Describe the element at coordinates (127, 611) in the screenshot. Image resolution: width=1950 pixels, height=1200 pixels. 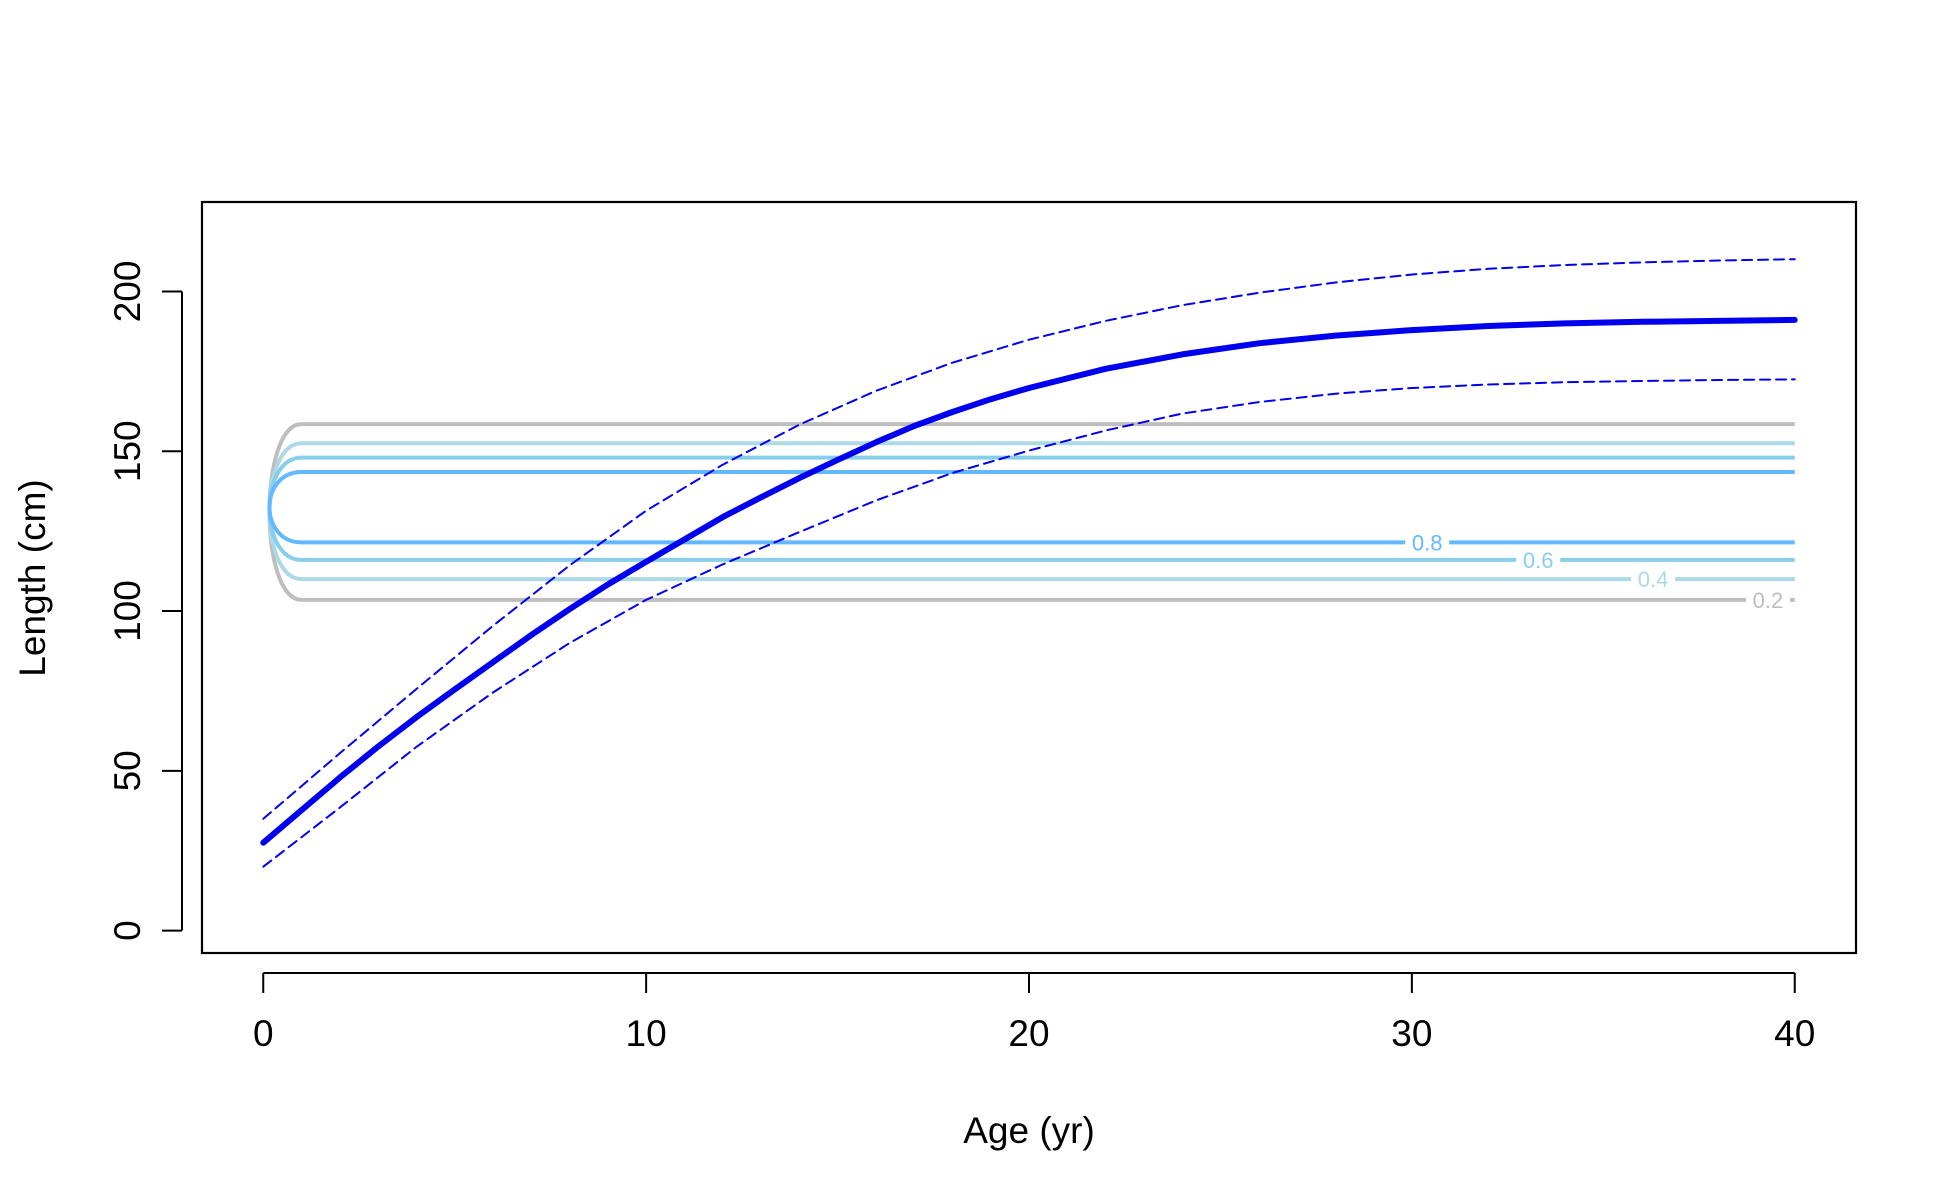
I see `y-tick-label: 100` at that location.